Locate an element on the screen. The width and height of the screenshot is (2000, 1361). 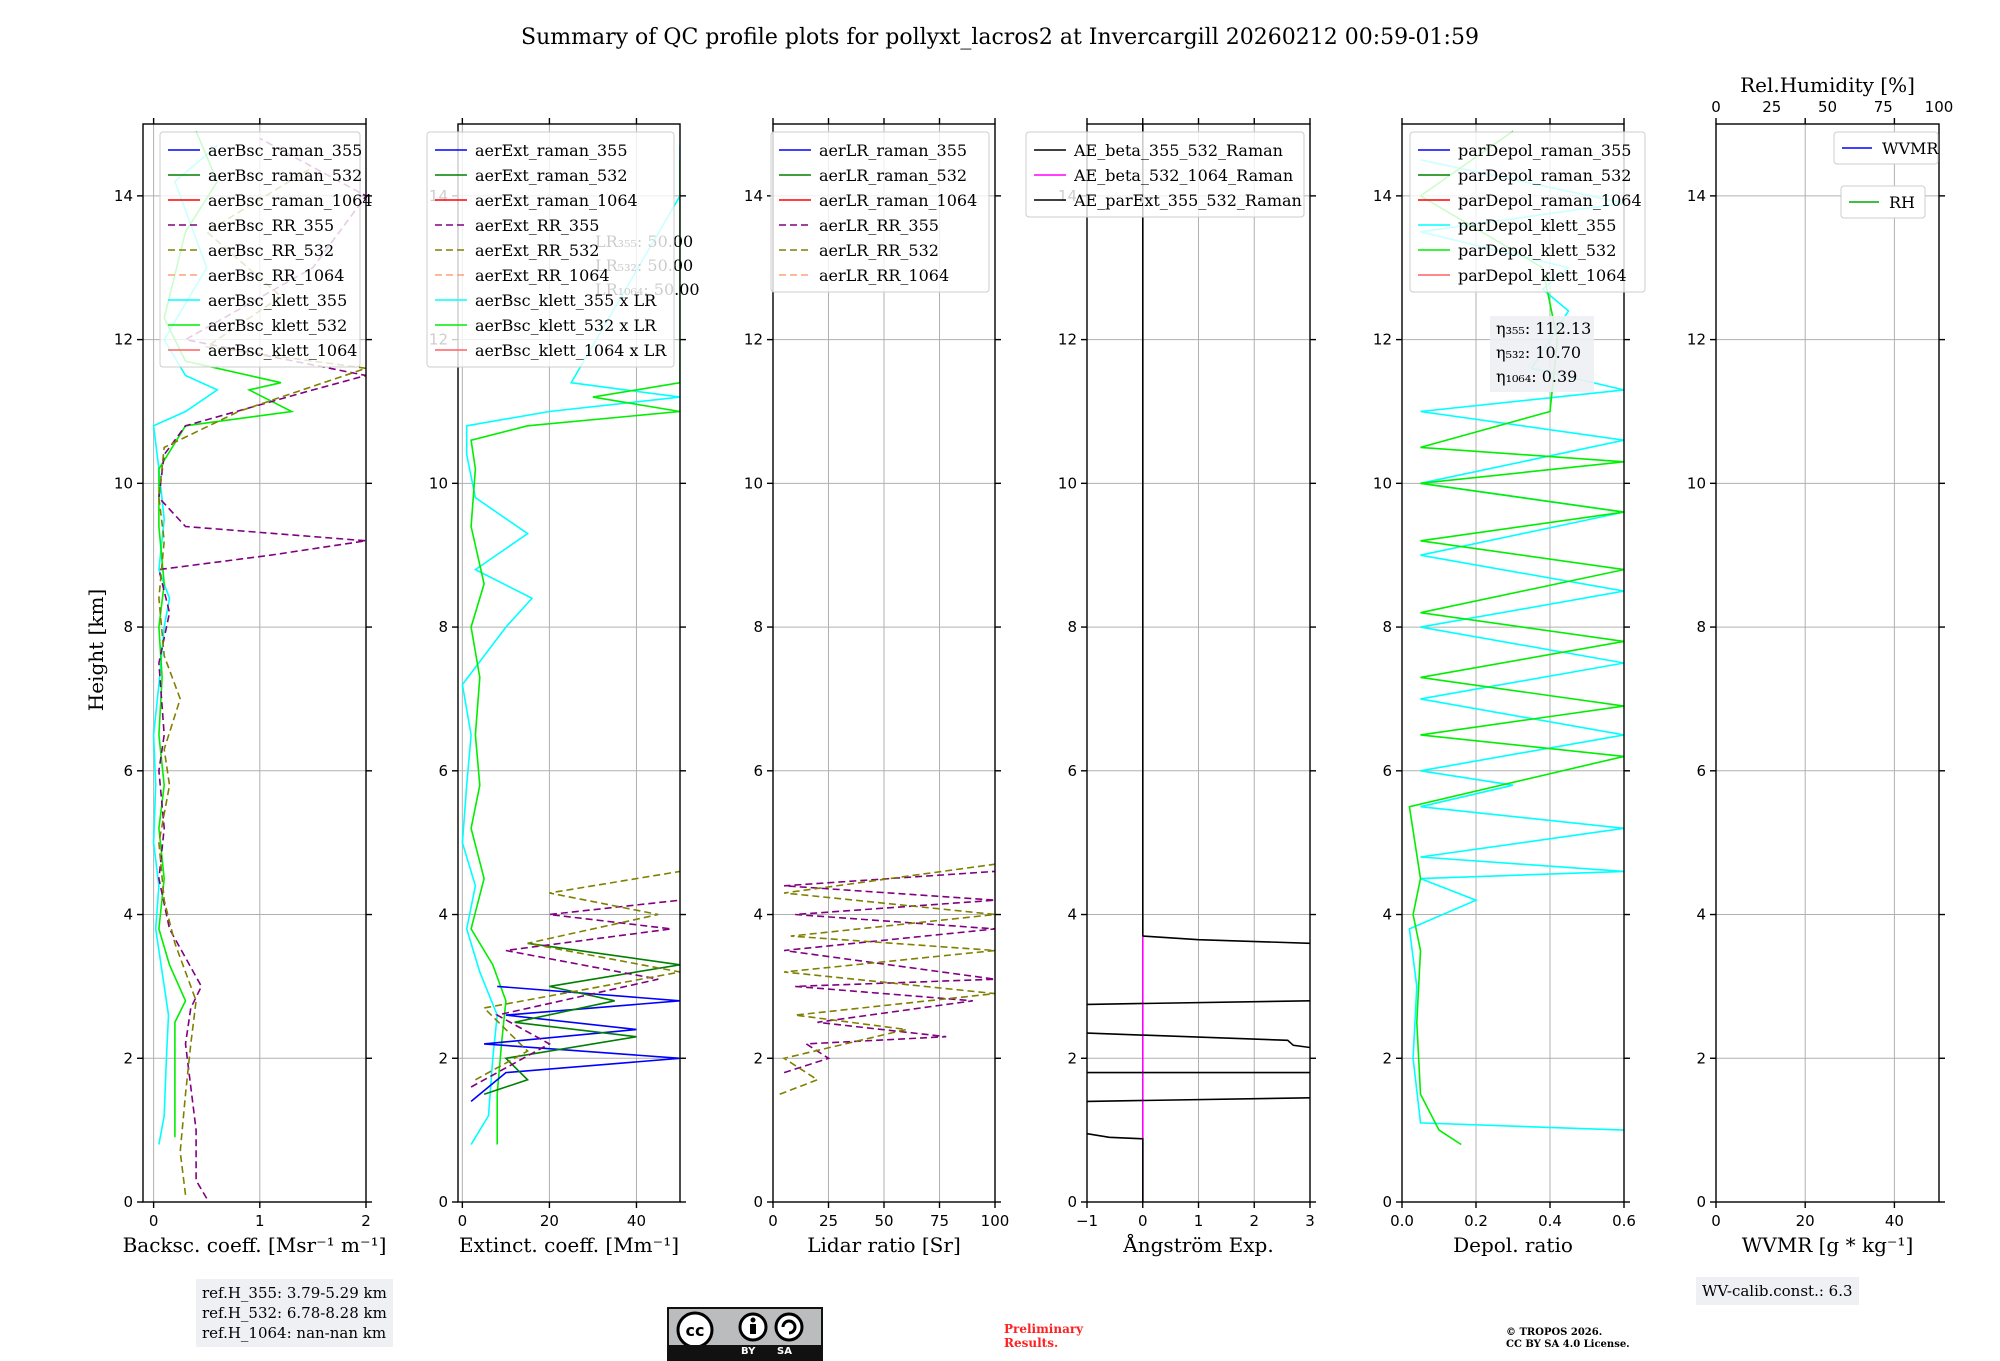
ref-height-355: ref.H_355: 3.79-5.29 km is located at coordinates (294, 1293).